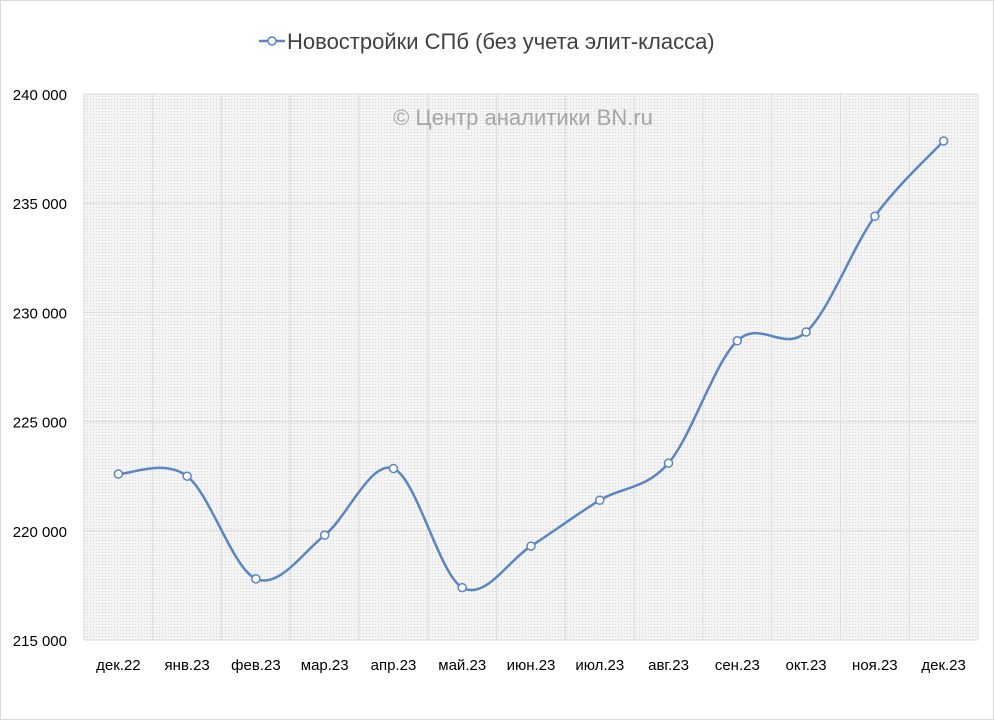  What do you see at coordinates (272, 41) in the screenshot?
I see `legend-marker-icon` at bounding box center [272, 41].